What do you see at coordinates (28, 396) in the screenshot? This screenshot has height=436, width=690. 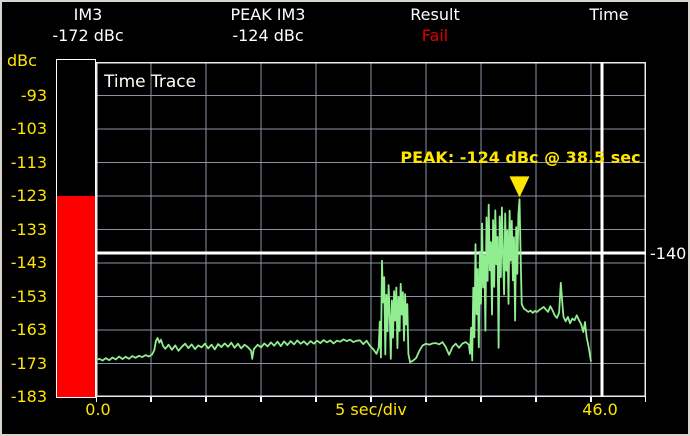 I see `y-axis-tick-label: -183` at bounding box center [28, 396].